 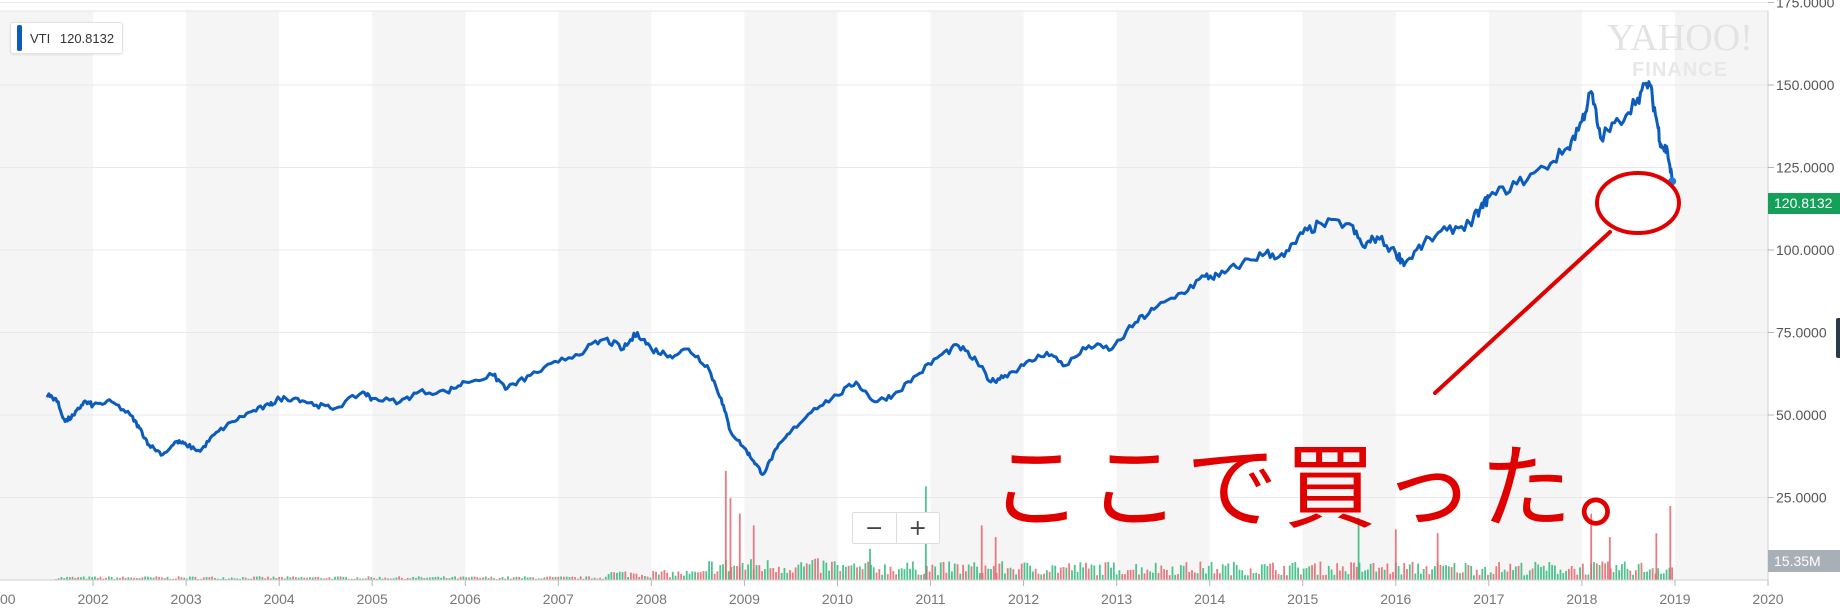 What do you see at coordinates (917, 528) in the screenshot?
I see `zoom-in-button: +` at bounding box center [917, 528].